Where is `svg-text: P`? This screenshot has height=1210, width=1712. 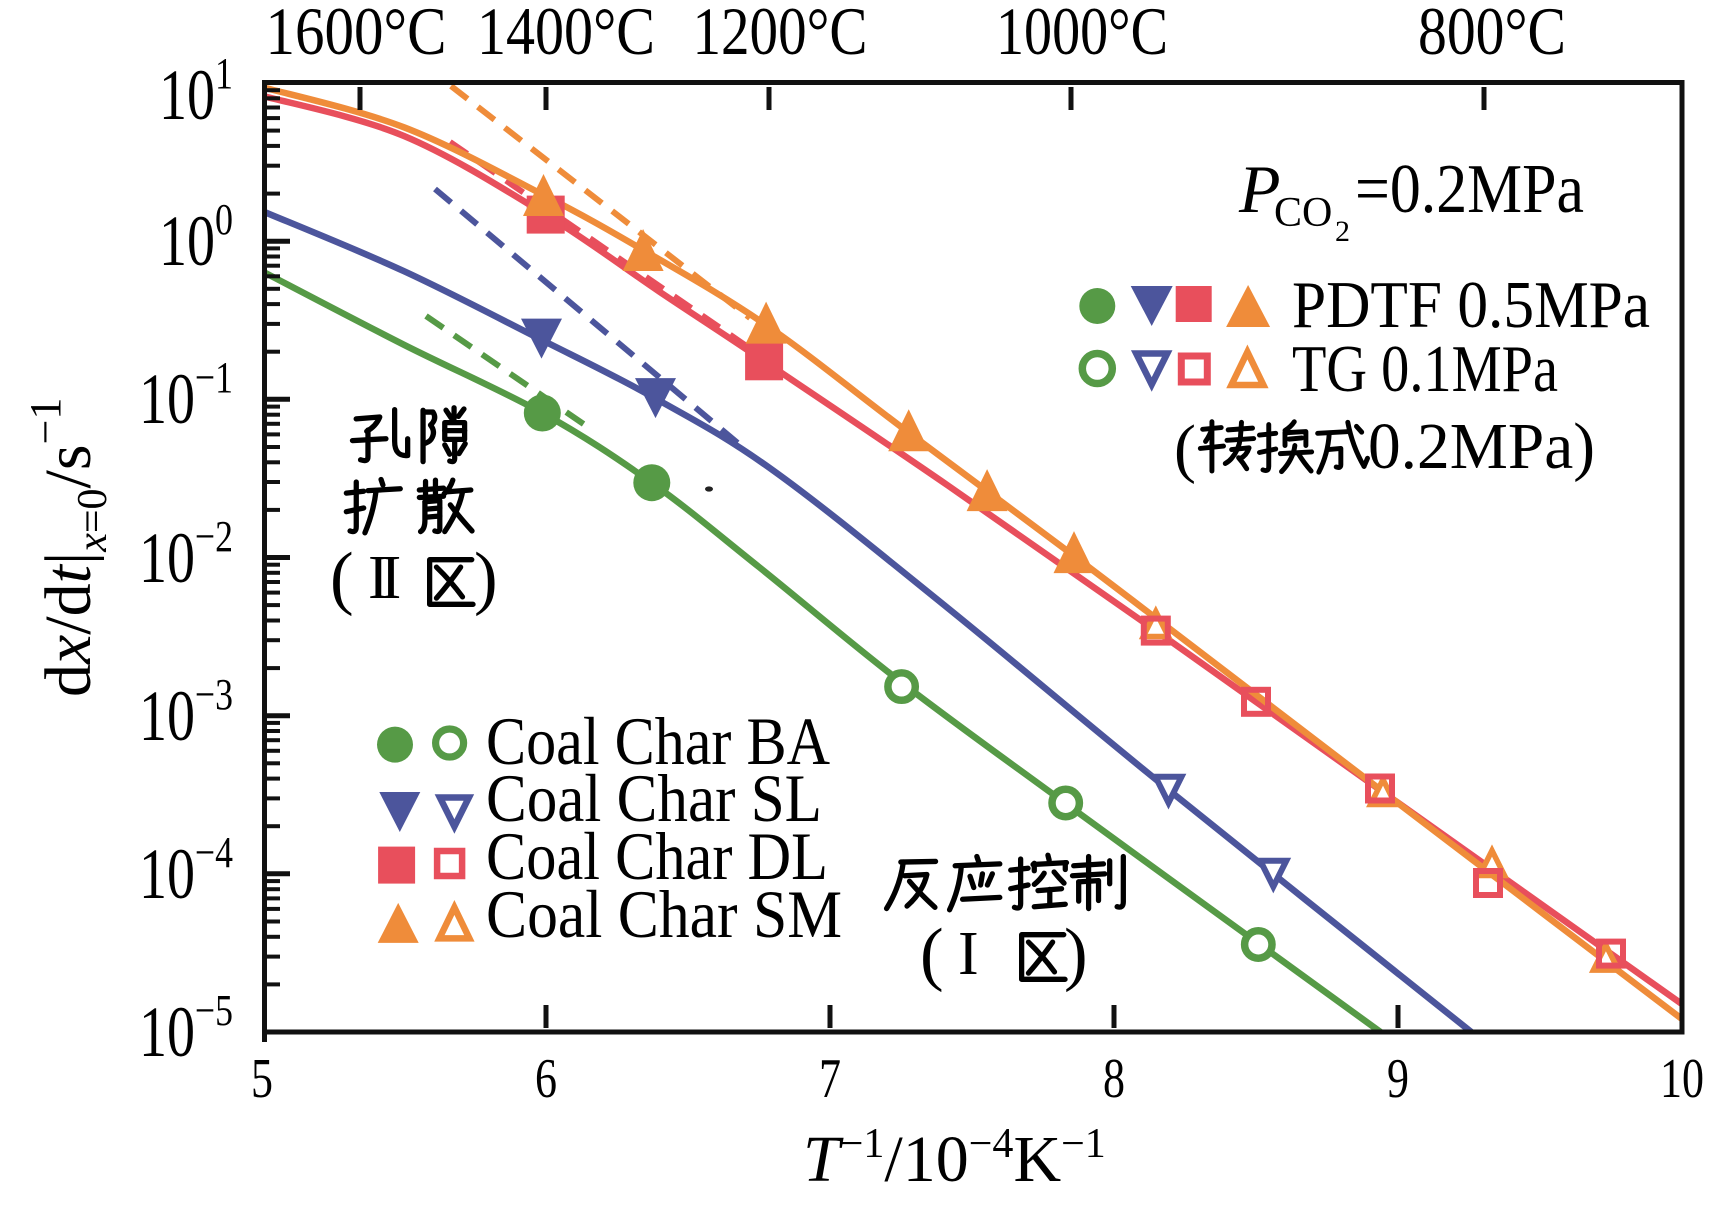
svg-text: P is located at coordinates (1259, 189).